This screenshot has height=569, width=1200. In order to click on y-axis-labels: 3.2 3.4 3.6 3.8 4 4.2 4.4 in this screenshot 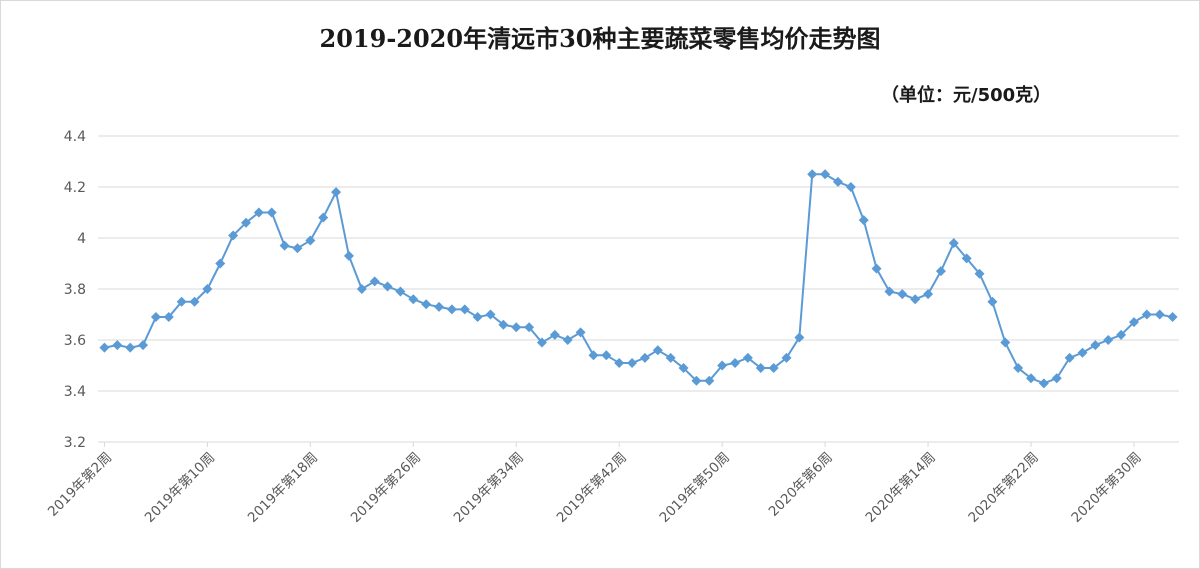, I will do `click(75, 290)`.